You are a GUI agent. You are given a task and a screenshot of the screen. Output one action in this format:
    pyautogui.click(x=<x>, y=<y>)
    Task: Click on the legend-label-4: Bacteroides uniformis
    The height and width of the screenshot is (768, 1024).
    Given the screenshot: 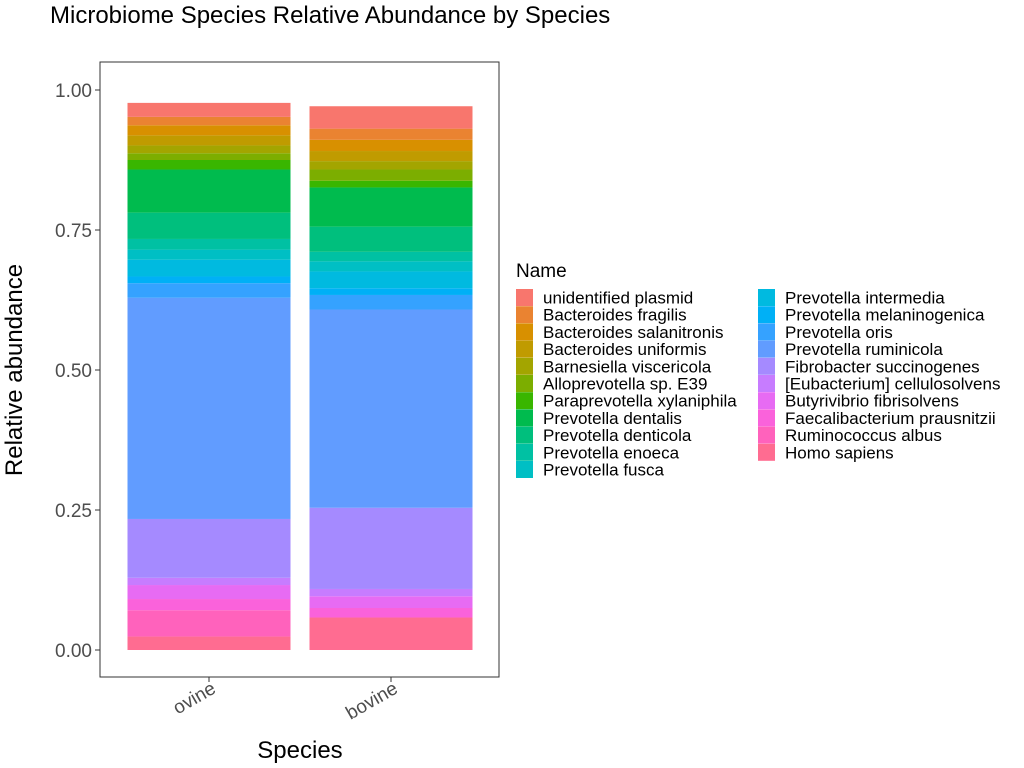 What is the action you would take?
    pyautogui.click(x=624, y=349)
    